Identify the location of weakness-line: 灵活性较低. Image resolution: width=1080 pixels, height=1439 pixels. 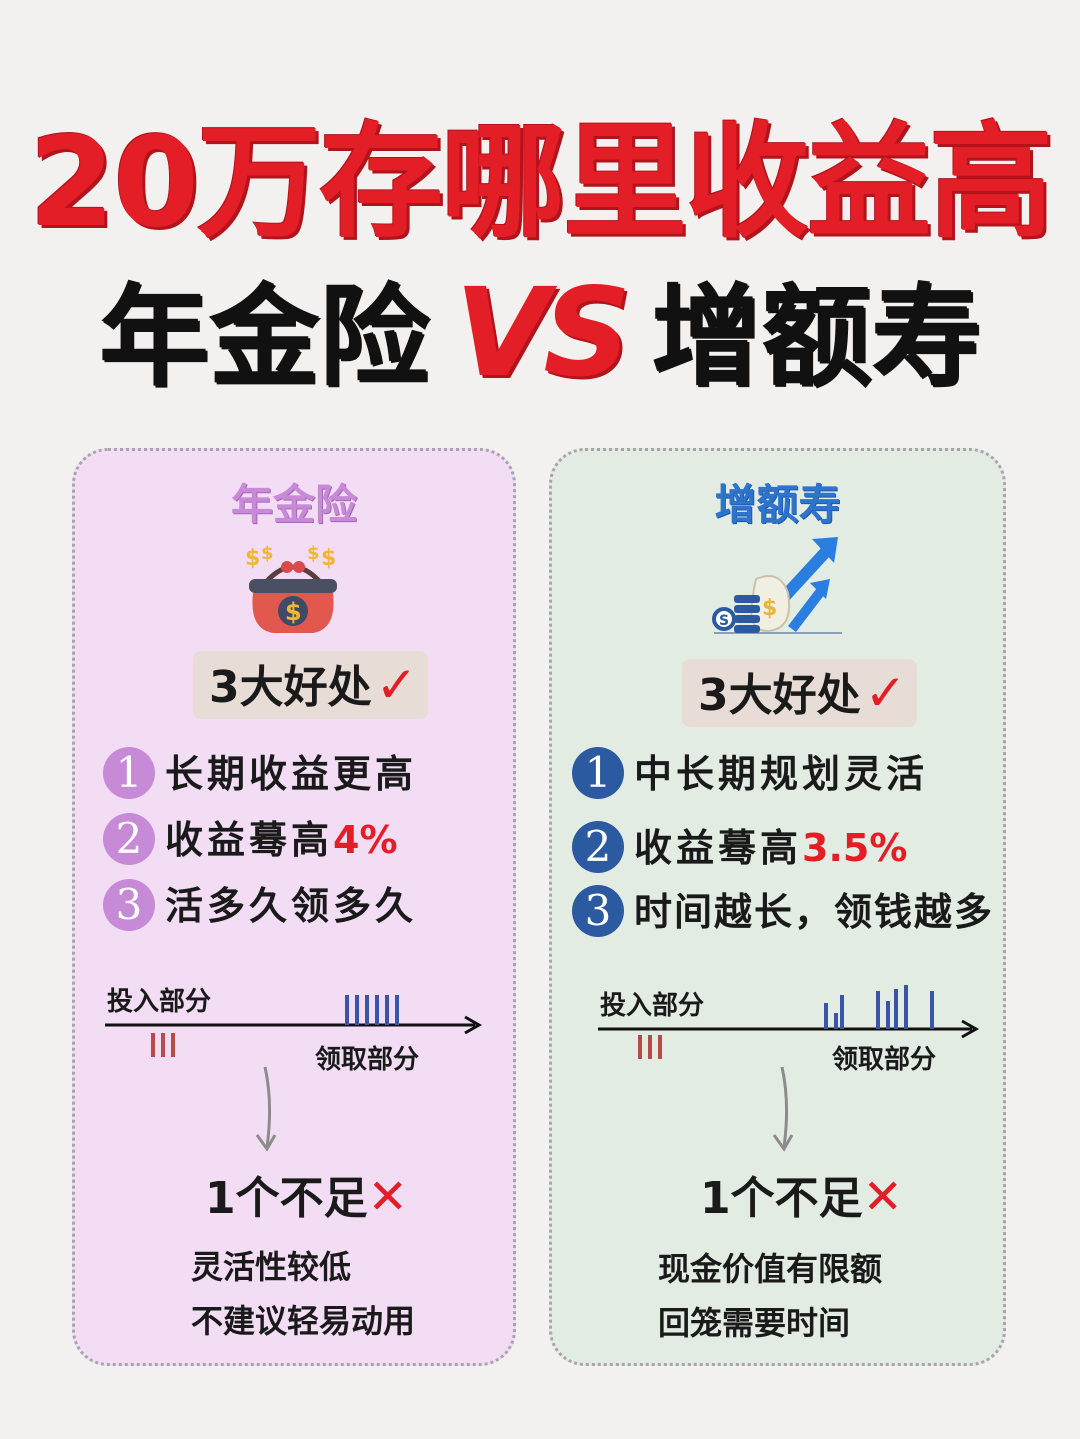
(271, 1267).